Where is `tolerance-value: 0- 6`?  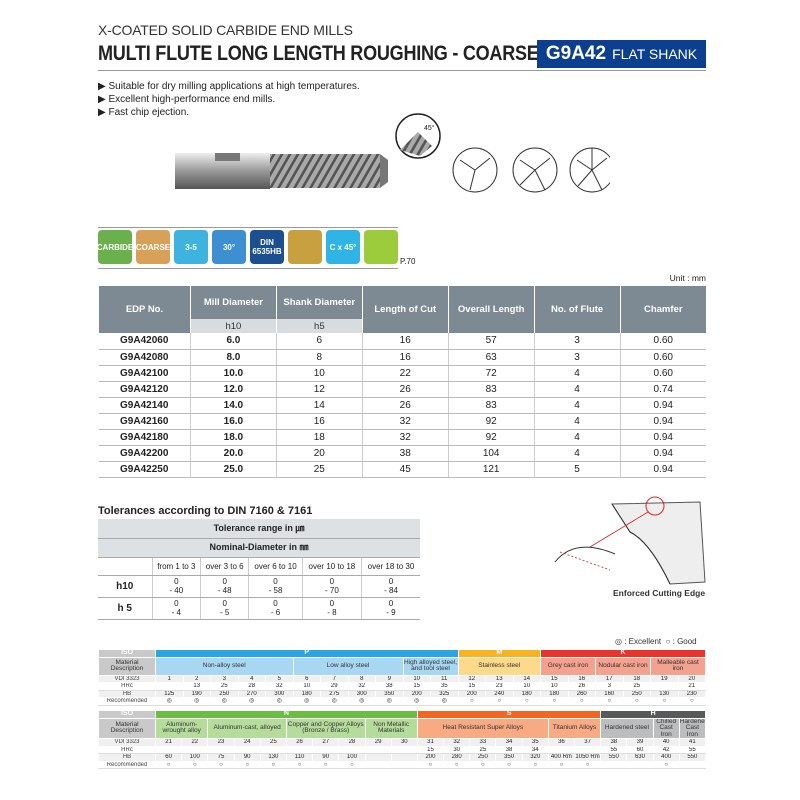
tolerance-value: 0- 6 is located at coordinates (275, 608).